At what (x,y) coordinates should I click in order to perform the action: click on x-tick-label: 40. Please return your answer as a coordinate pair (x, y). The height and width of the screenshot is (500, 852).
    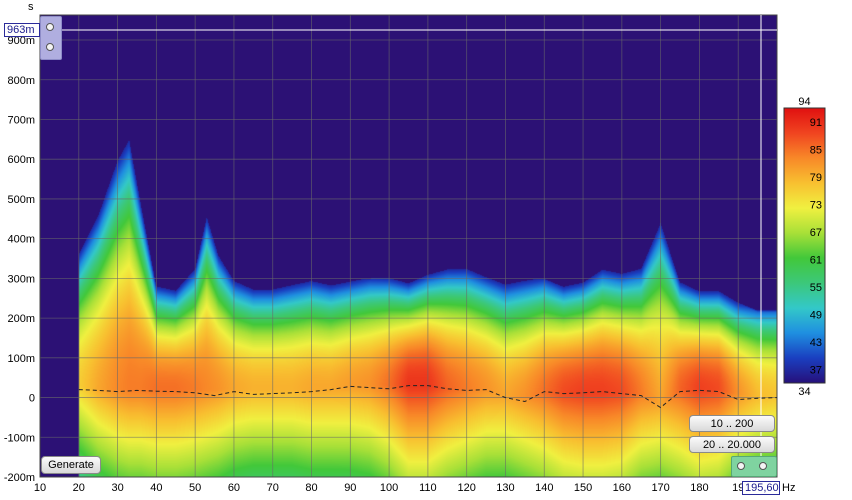
    Looking at the image, I should click on (156, 488).